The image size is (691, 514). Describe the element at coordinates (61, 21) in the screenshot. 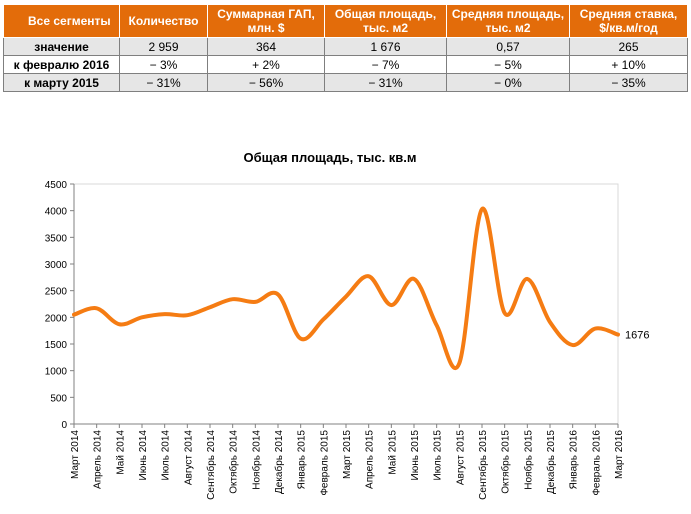

I see `header-segments: Все сегменты` at that location.